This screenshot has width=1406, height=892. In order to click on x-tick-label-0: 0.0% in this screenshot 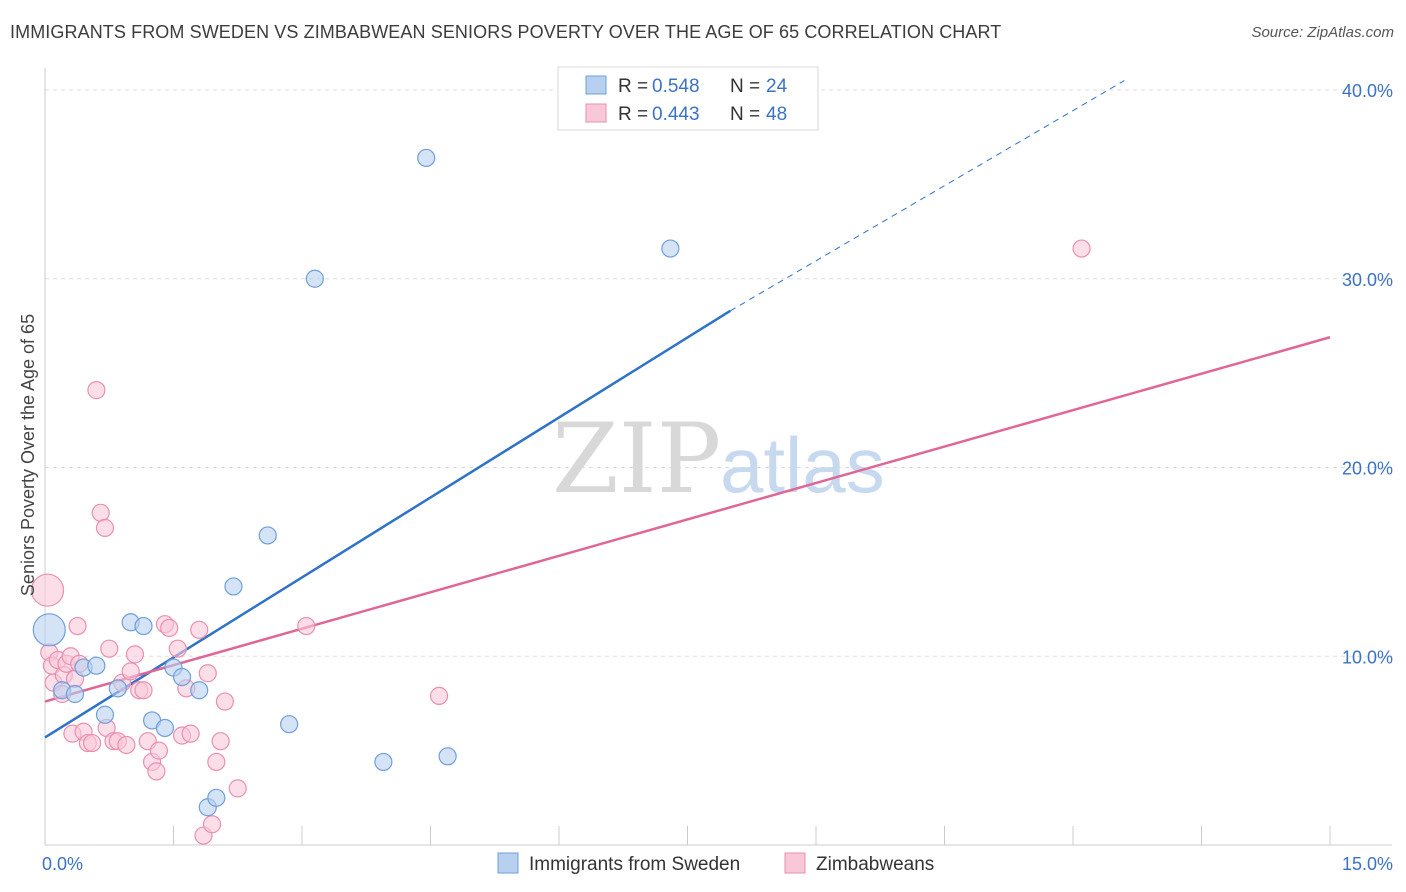, I will do `click(62, 864)`.